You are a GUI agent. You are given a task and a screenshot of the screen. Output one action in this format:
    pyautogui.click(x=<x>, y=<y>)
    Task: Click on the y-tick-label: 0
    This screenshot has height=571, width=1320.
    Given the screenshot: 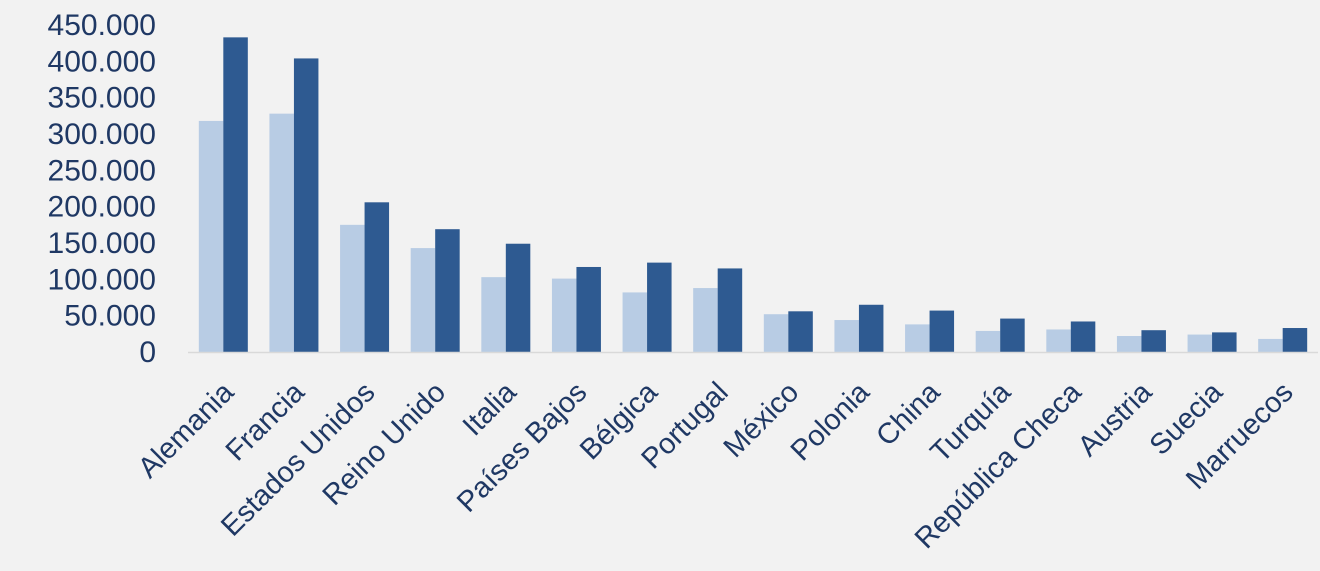 What is the action you would take?
    pyautogui.click(x=147, y=352)
    